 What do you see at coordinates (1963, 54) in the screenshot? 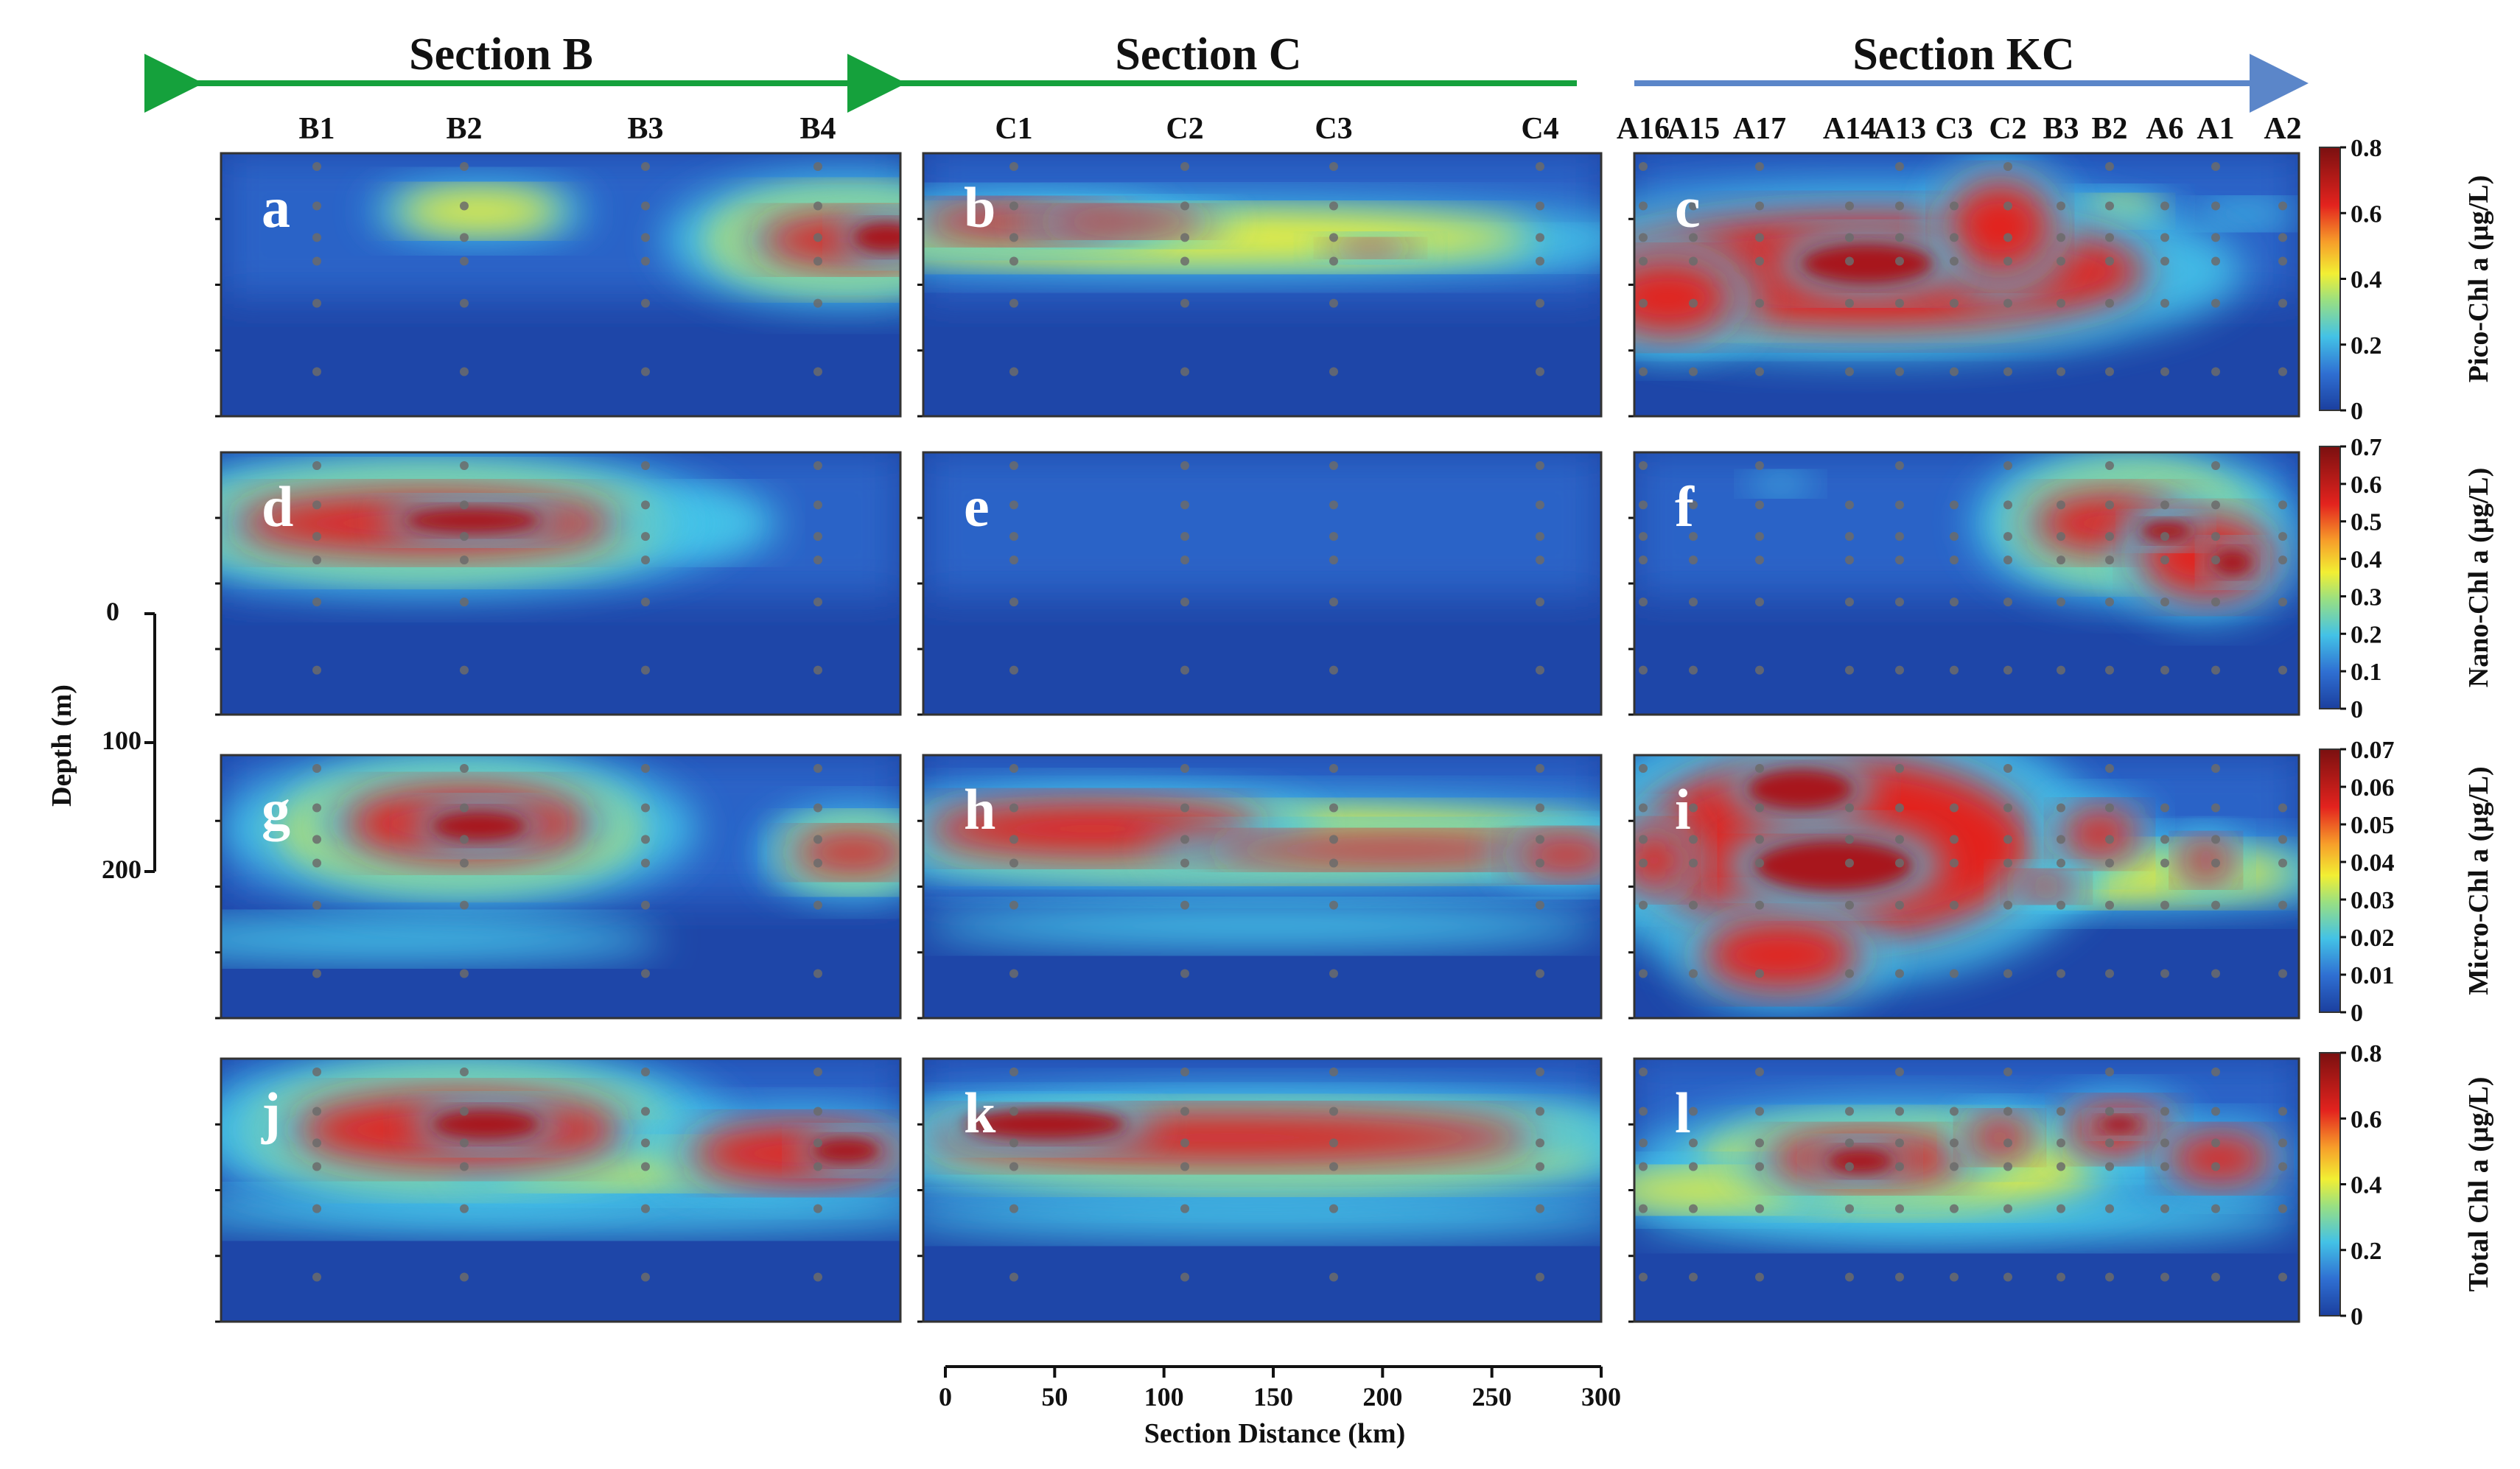
I see `section-kc-title: Section KC` at bounding box center [1963, 54].